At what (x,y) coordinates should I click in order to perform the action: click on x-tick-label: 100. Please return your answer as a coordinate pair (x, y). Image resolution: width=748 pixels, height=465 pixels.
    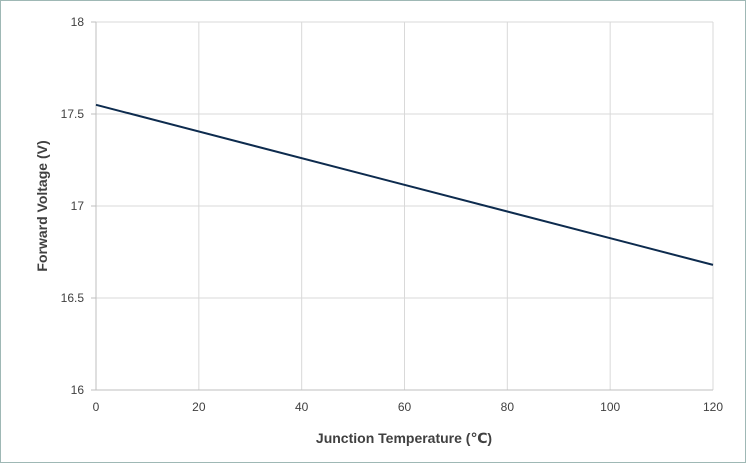
    Looking at the image, I should click on (610, 407).